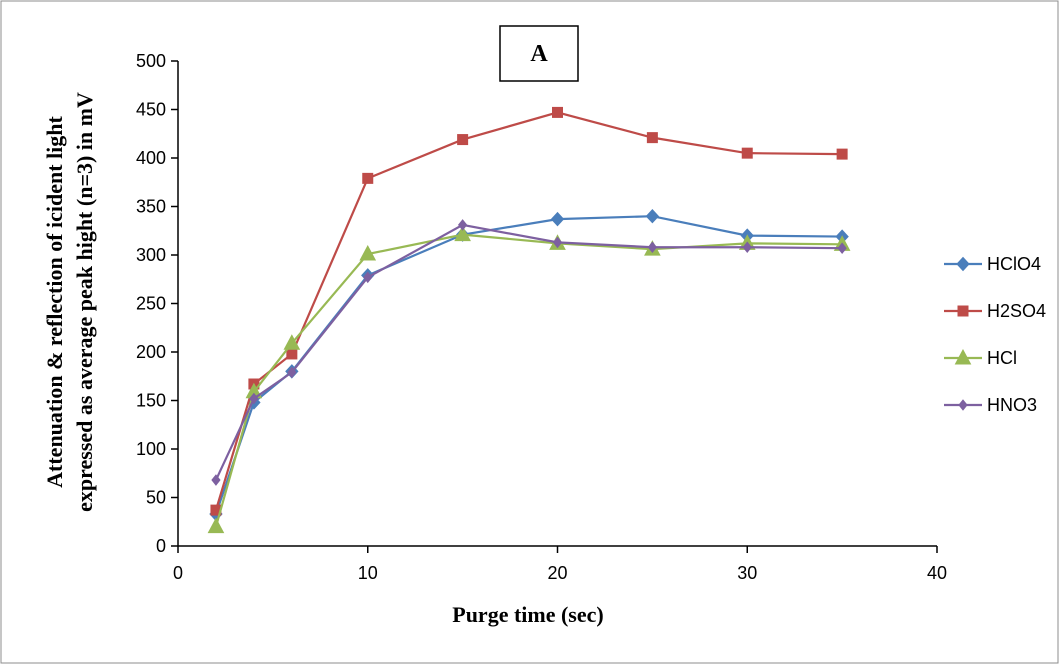 The image size is (1059, 664). I want to click on y-tick-label: 100, so click(151, 449).